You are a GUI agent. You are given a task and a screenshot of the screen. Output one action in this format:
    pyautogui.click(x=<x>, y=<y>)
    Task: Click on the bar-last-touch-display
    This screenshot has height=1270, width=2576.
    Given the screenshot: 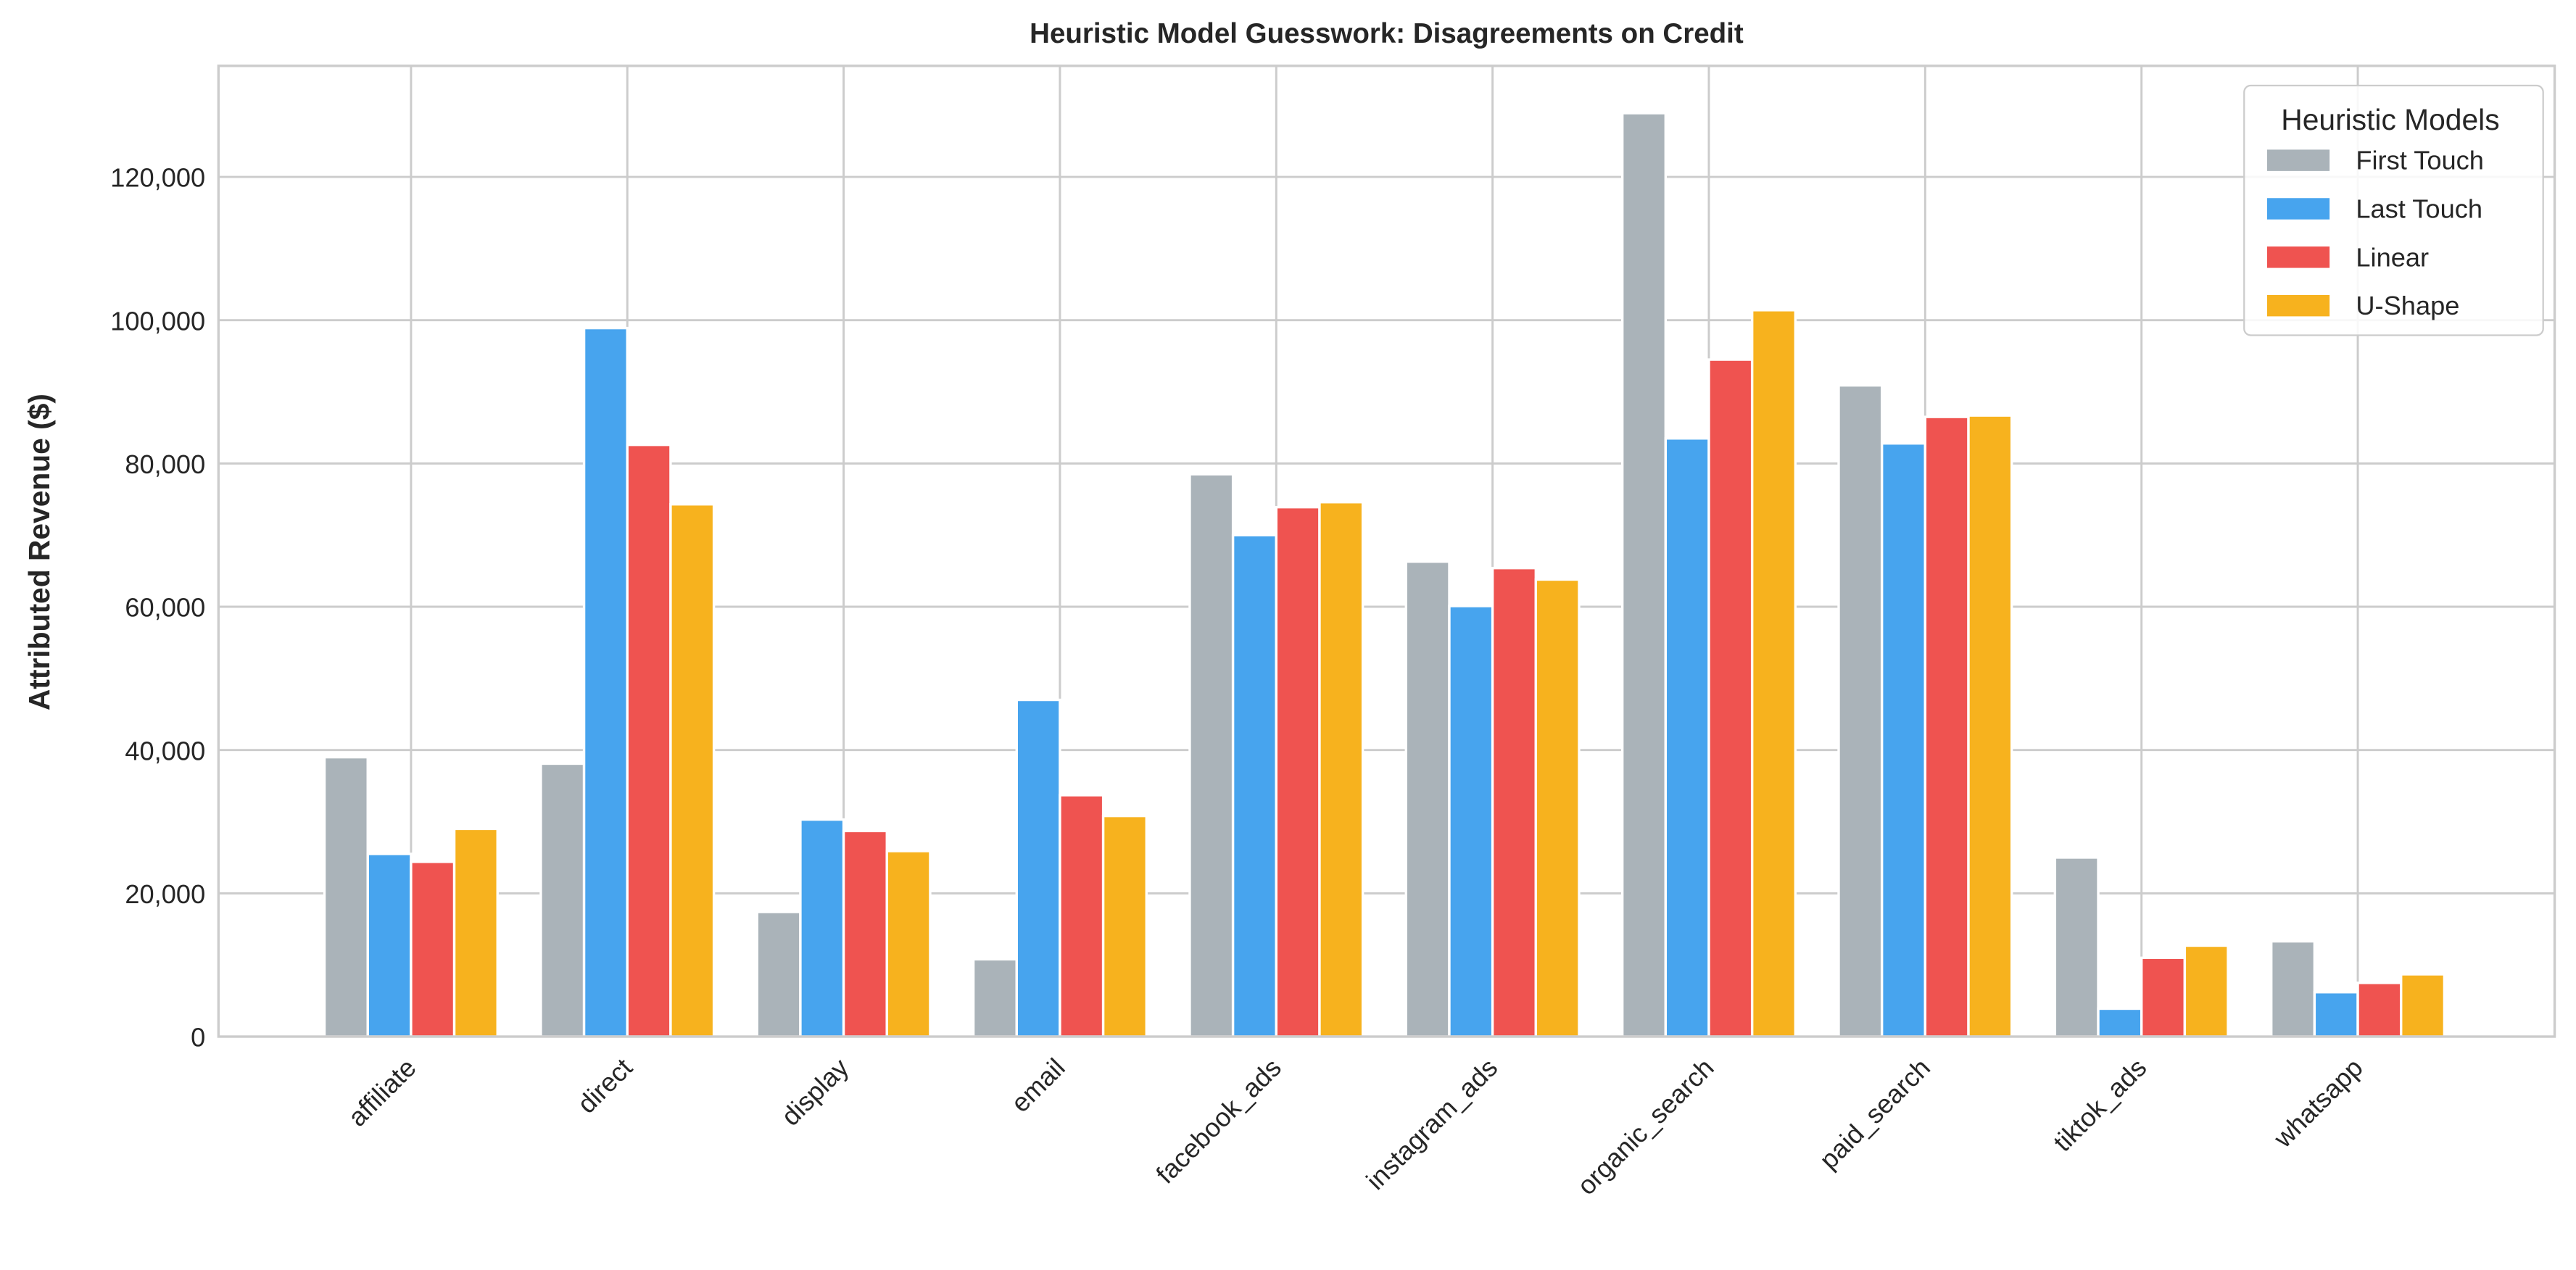 What is the action you would take?
    pyautogui.click(x=822, y=928)
    